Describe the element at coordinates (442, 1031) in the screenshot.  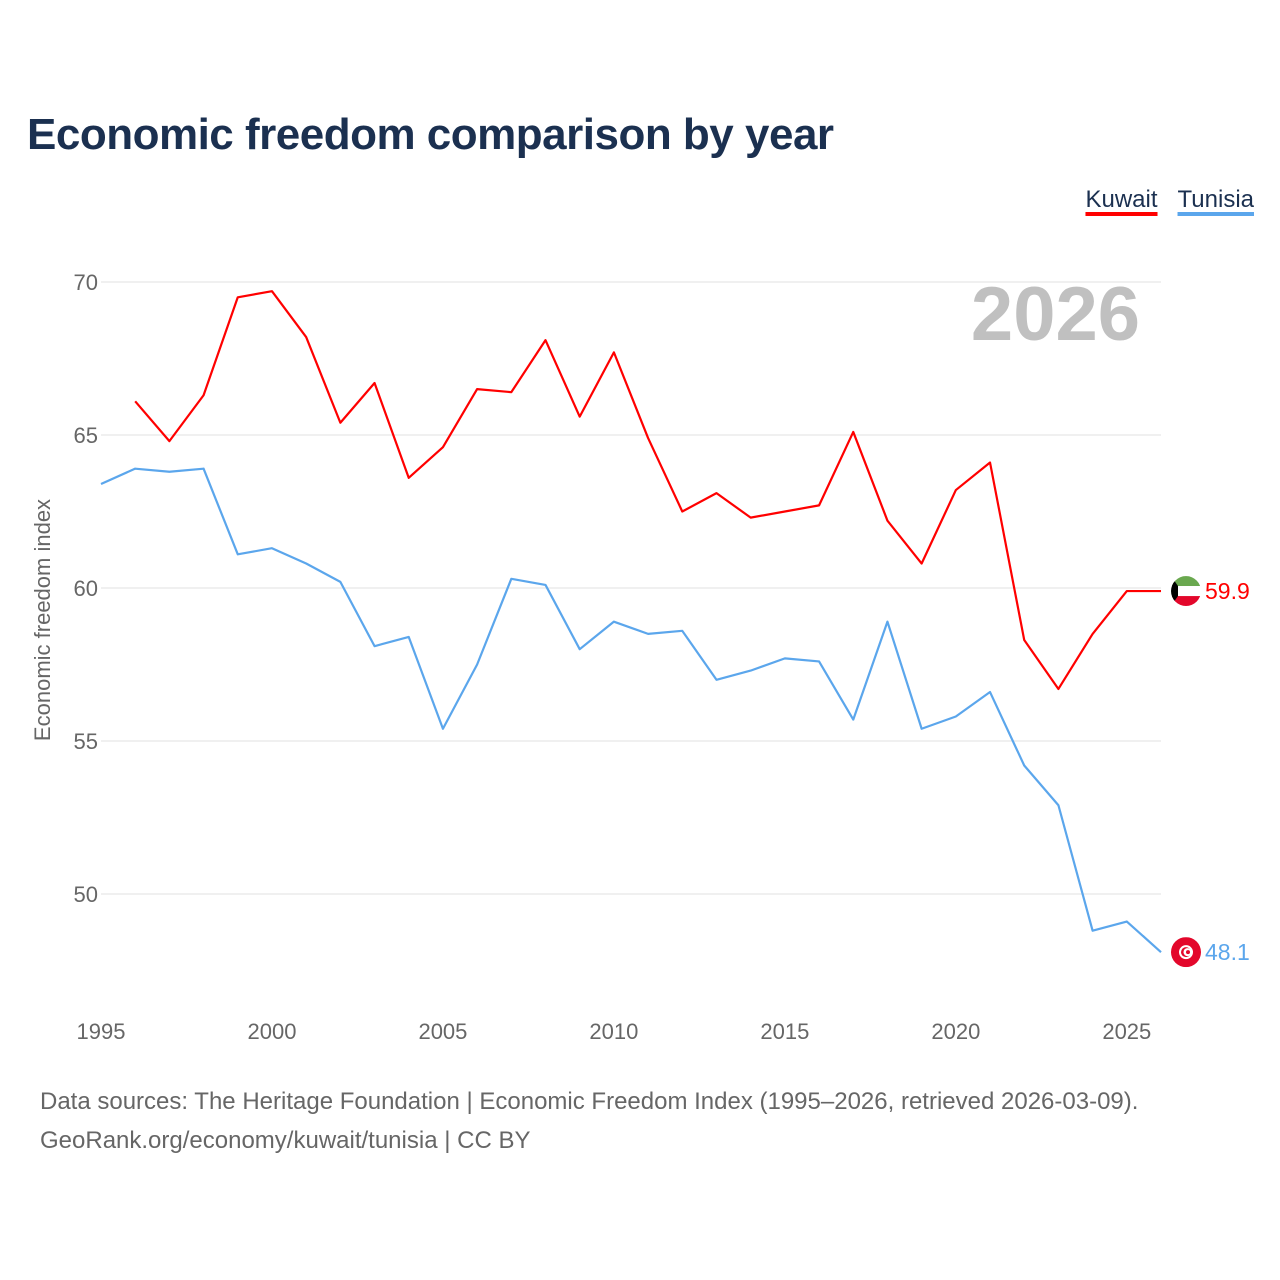
I see `x-tick-label: 2005` at that location.